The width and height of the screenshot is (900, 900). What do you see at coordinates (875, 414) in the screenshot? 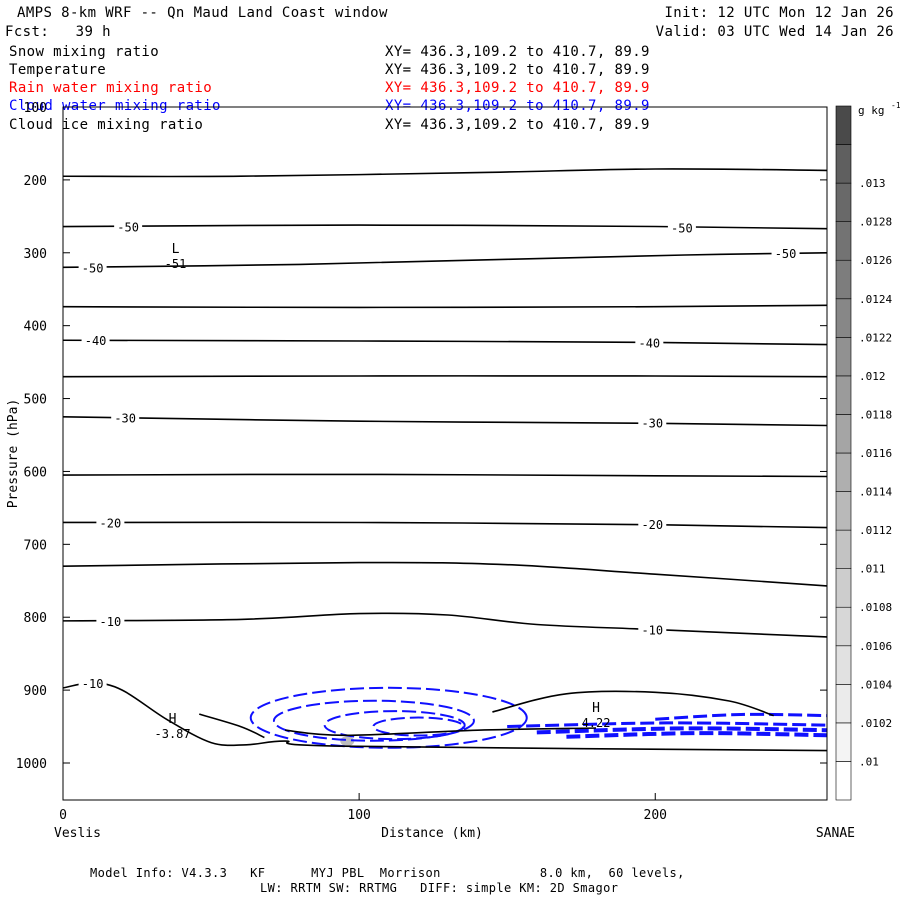
I see `colorbar-label-9: .0118` at bounding box center [875, 414].